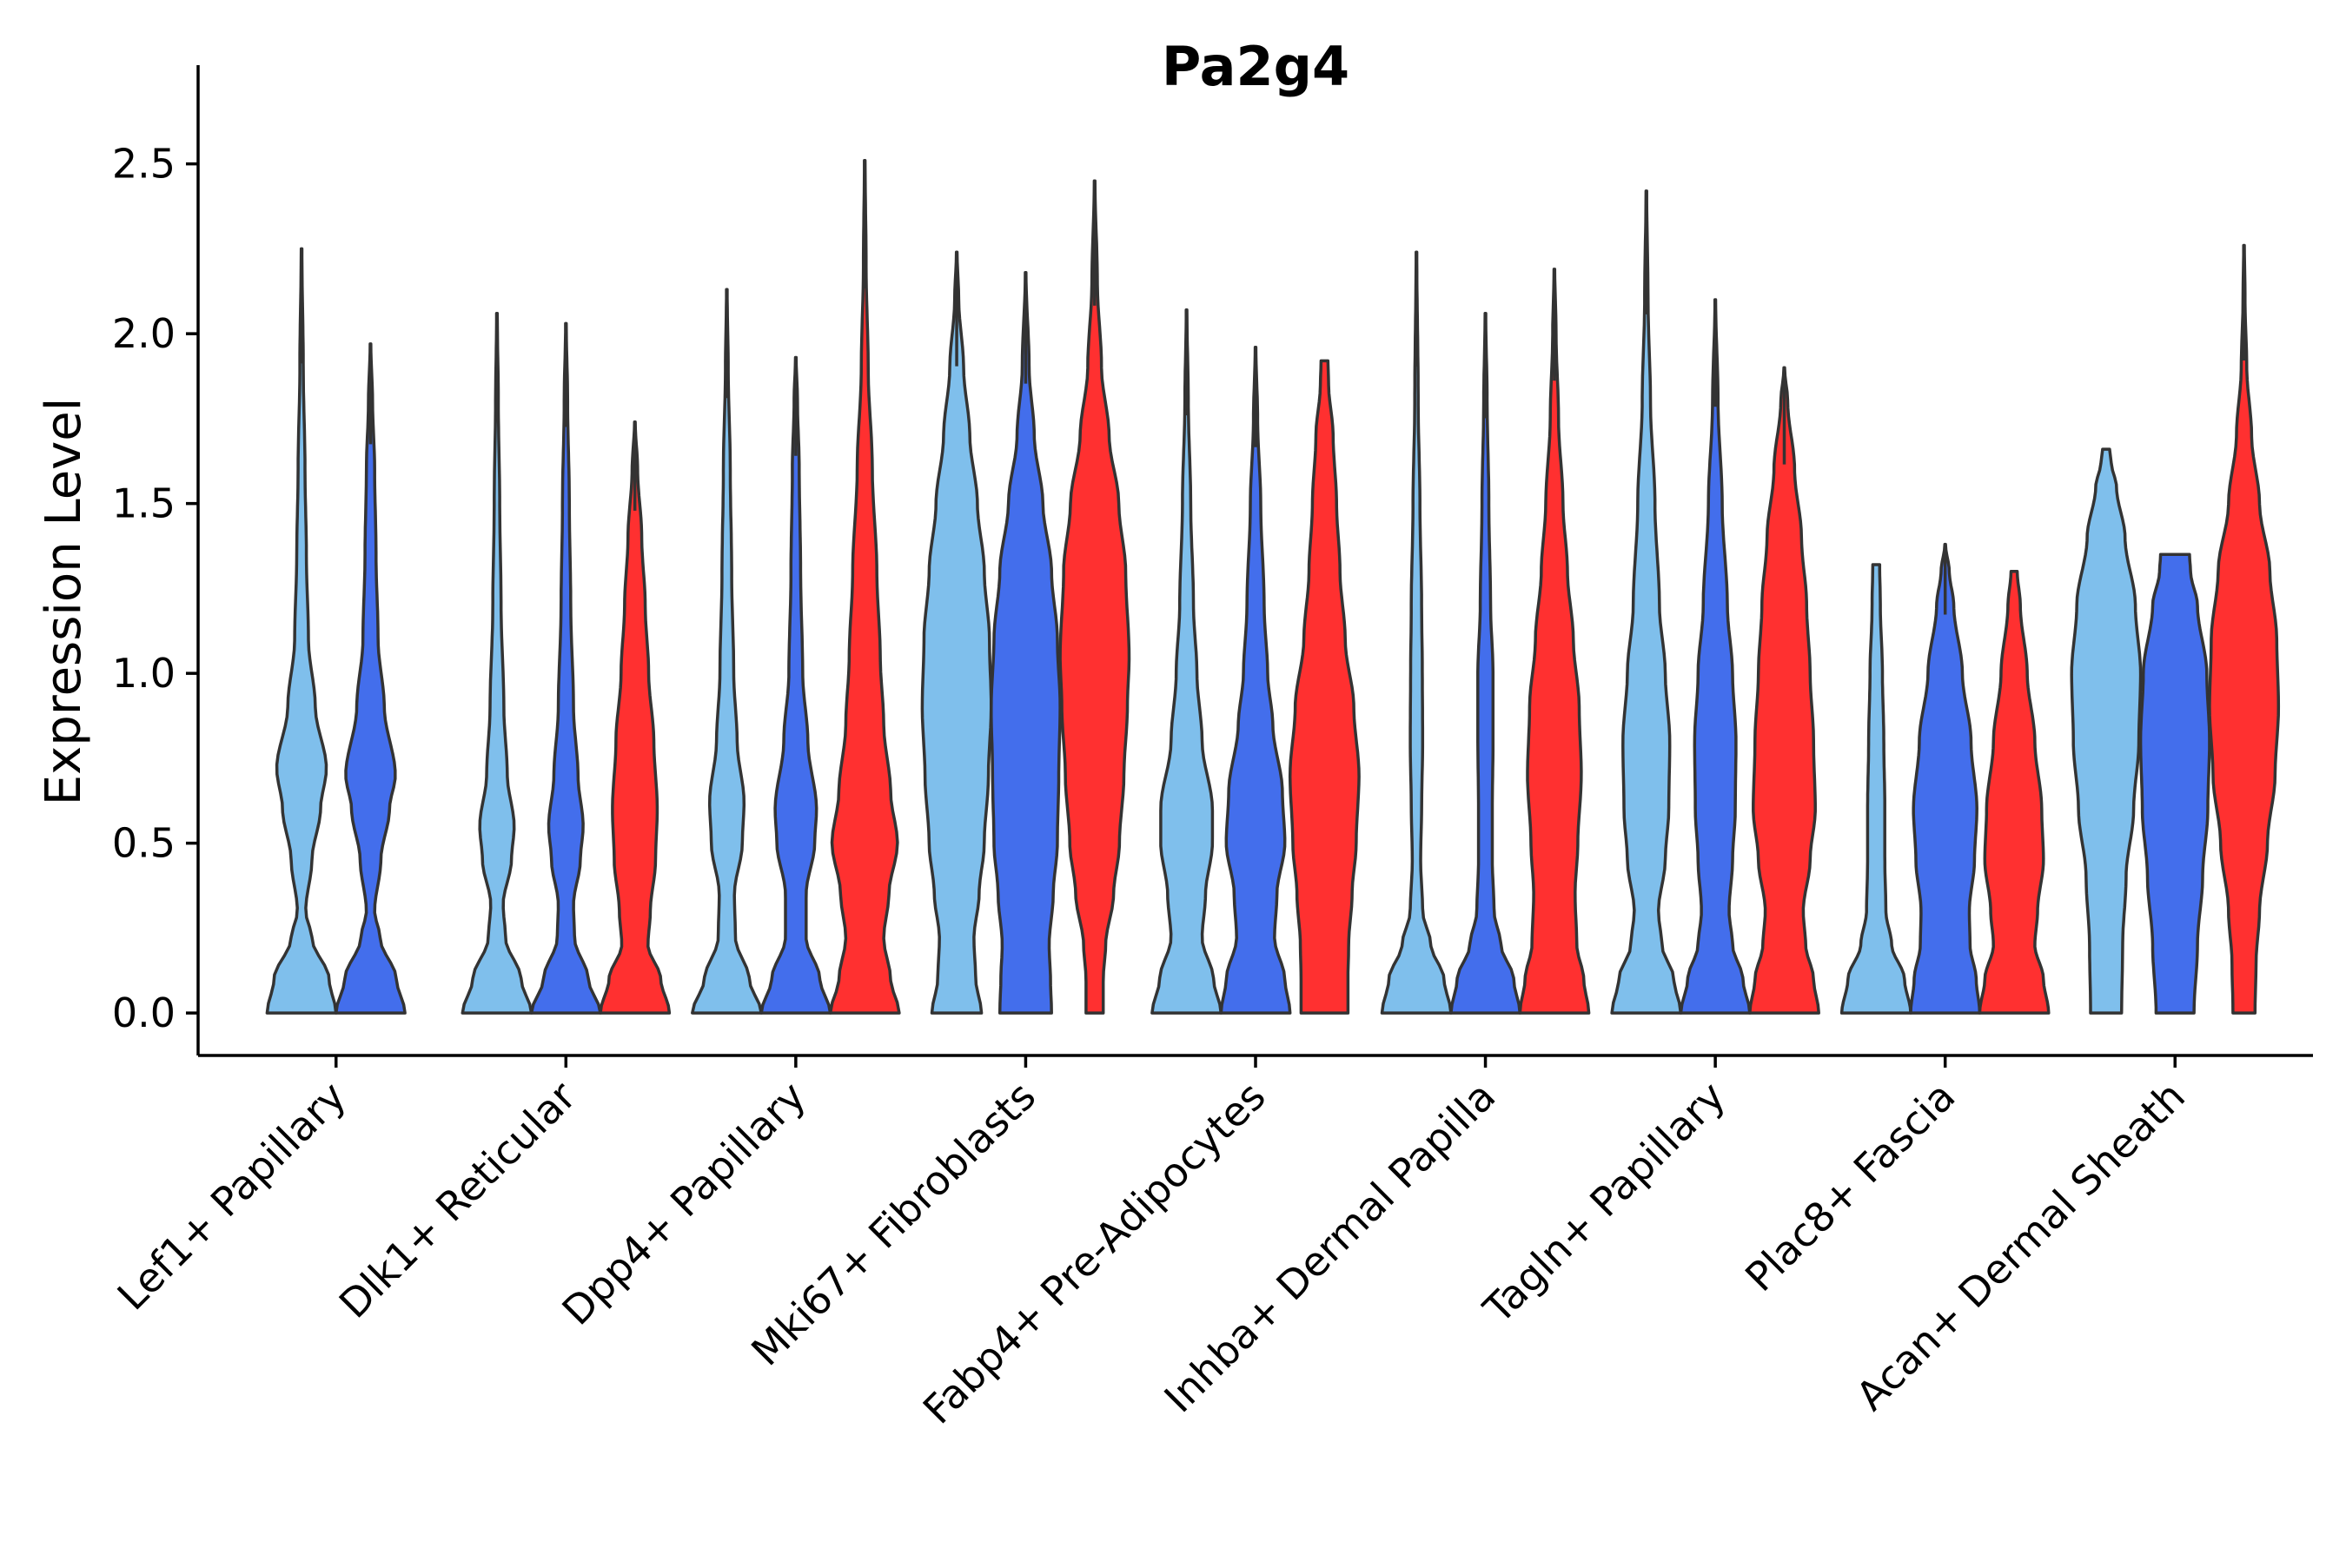  Describe the element at coordinates (1255, 66) in the screenshot. I see `chart-title: Pa2g4` at that location.